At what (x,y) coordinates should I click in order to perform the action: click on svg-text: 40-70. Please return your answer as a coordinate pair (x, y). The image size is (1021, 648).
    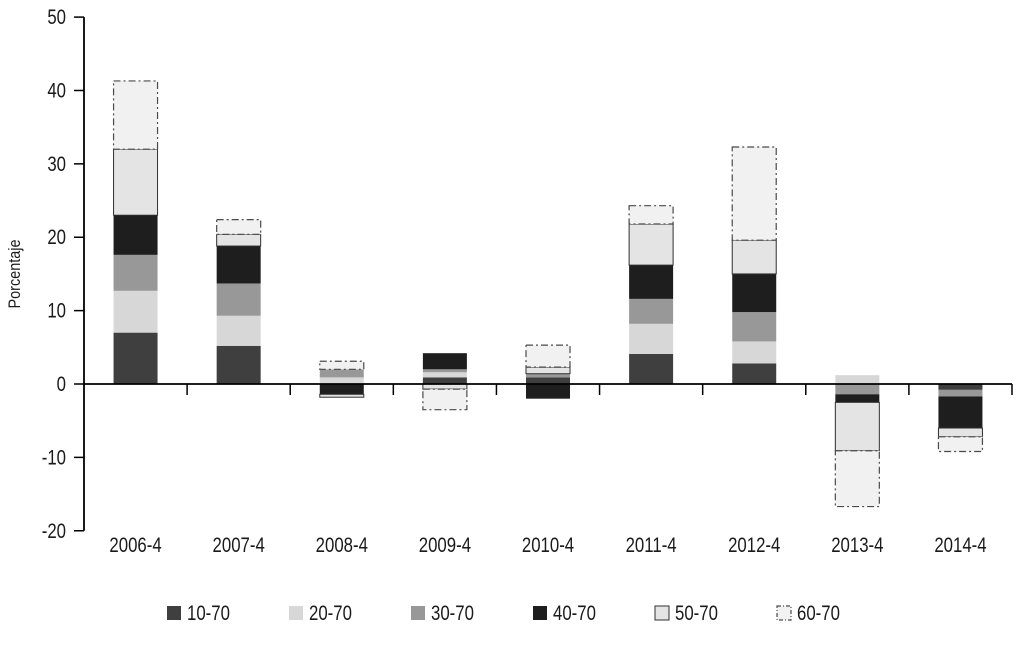
    Looking at the image, I should click on (574, 613).